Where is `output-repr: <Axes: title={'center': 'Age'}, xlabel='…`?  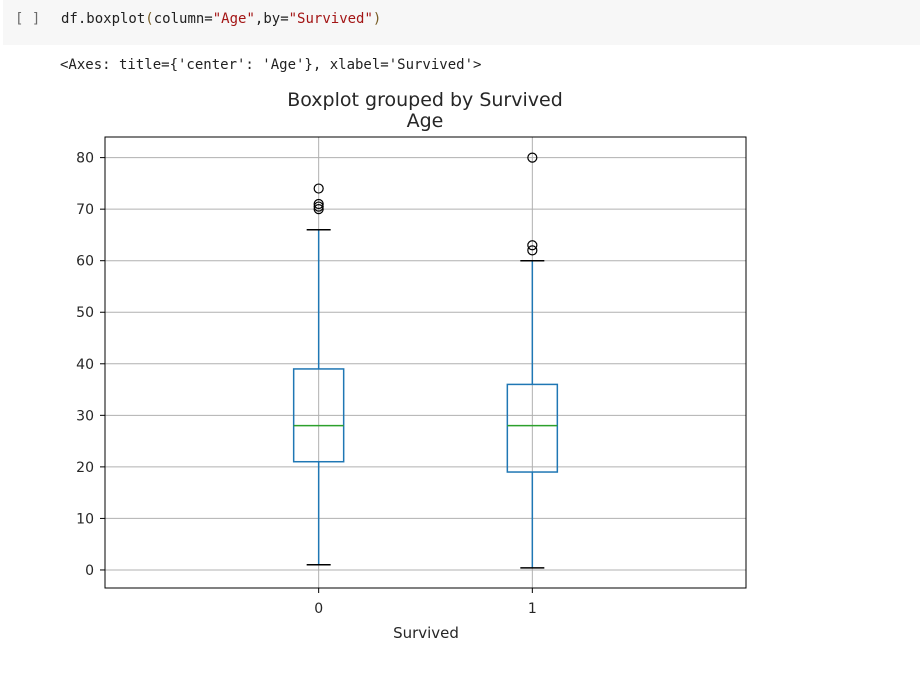
output-repr: <Axes: title={'center': 'Age'}, xlabel='… is located at coordinates (271, 65).